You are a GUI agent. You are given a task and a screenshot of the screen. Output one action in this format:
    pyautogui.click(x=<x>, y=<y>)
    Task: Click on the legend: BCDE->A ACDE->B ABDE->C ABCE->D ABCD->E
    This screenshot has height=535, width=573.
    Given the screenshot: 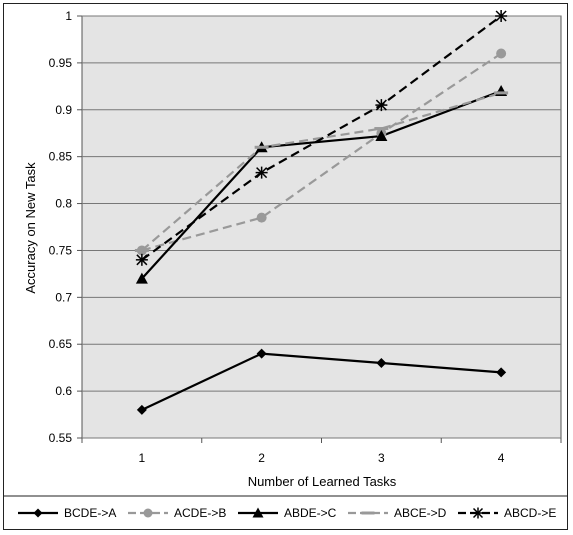 What is the action you would take?
    pyautogui.click(x=287, y=513)
    